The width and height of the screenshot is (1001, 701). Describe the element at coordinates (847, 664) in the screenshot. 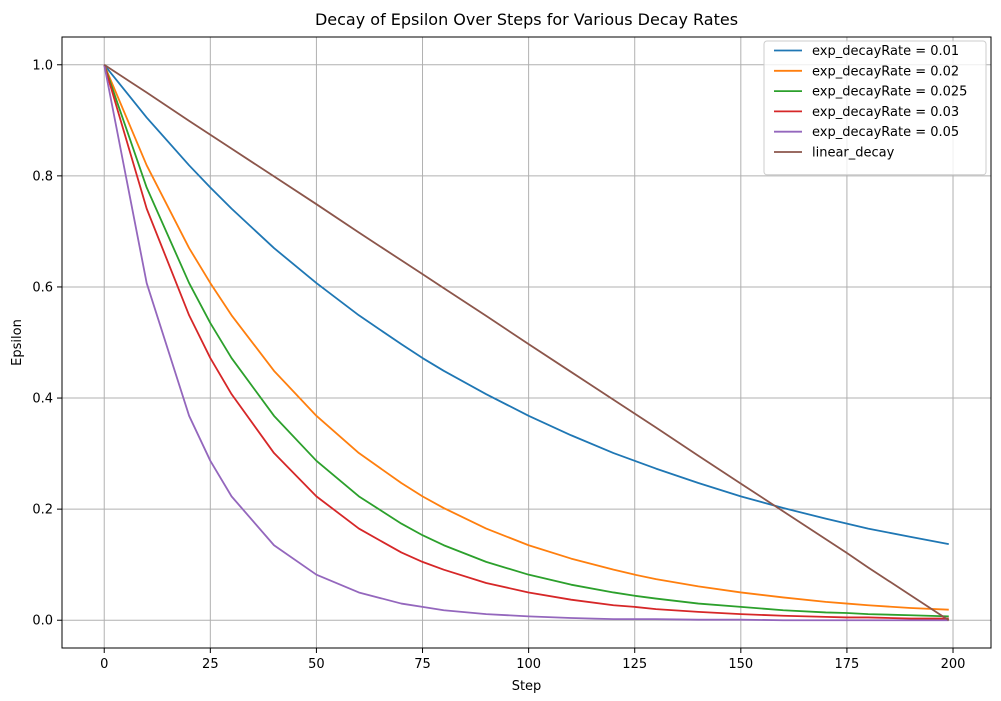

I see `x-tick-label: 175` at that location.